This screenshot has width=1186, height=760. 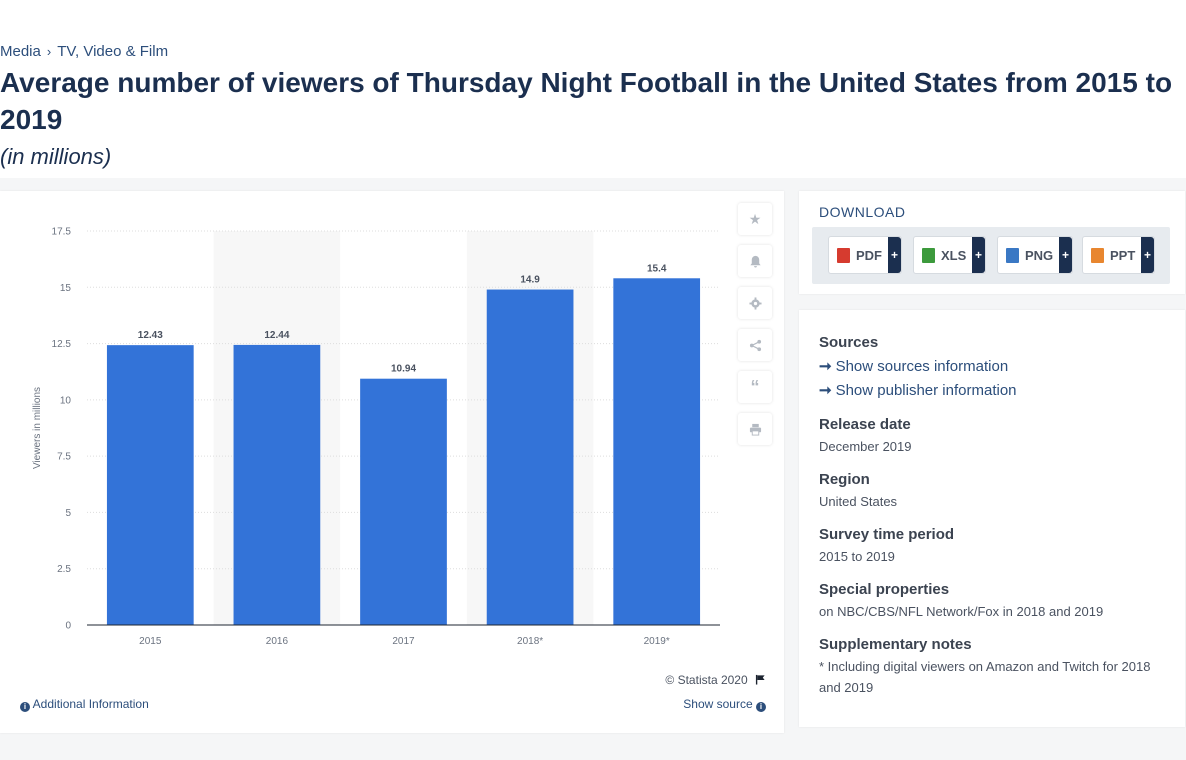 What do you see at coordinates (928, 255) in the screenshot?
I see `xls-file-icon` at bounding box center [928, 255].